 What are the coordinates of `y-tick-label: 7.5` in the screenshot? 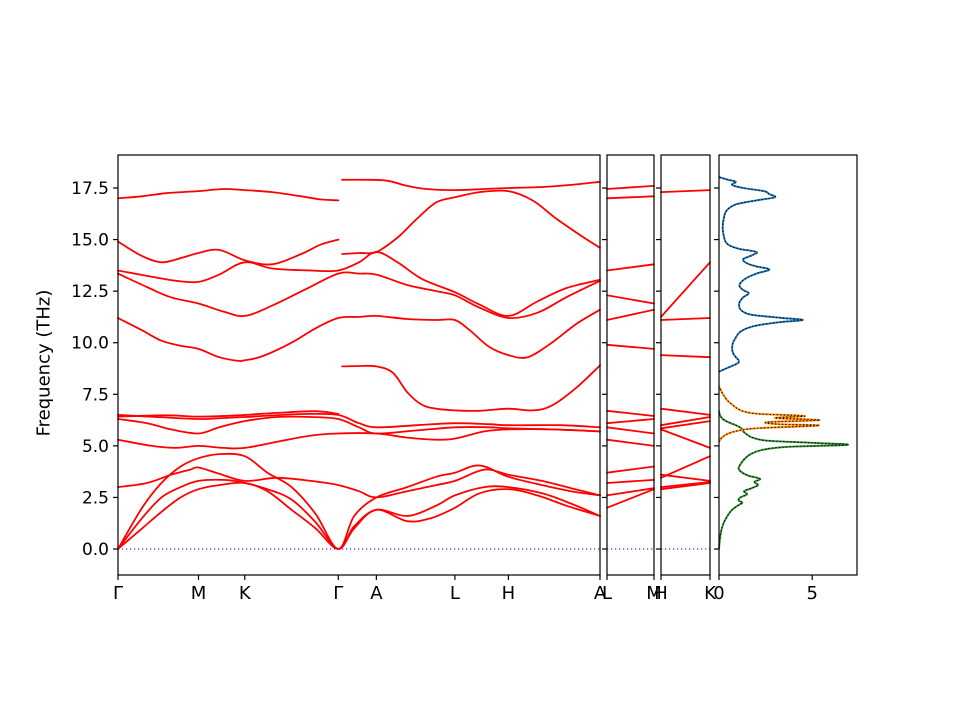 It's located at (95, 395).